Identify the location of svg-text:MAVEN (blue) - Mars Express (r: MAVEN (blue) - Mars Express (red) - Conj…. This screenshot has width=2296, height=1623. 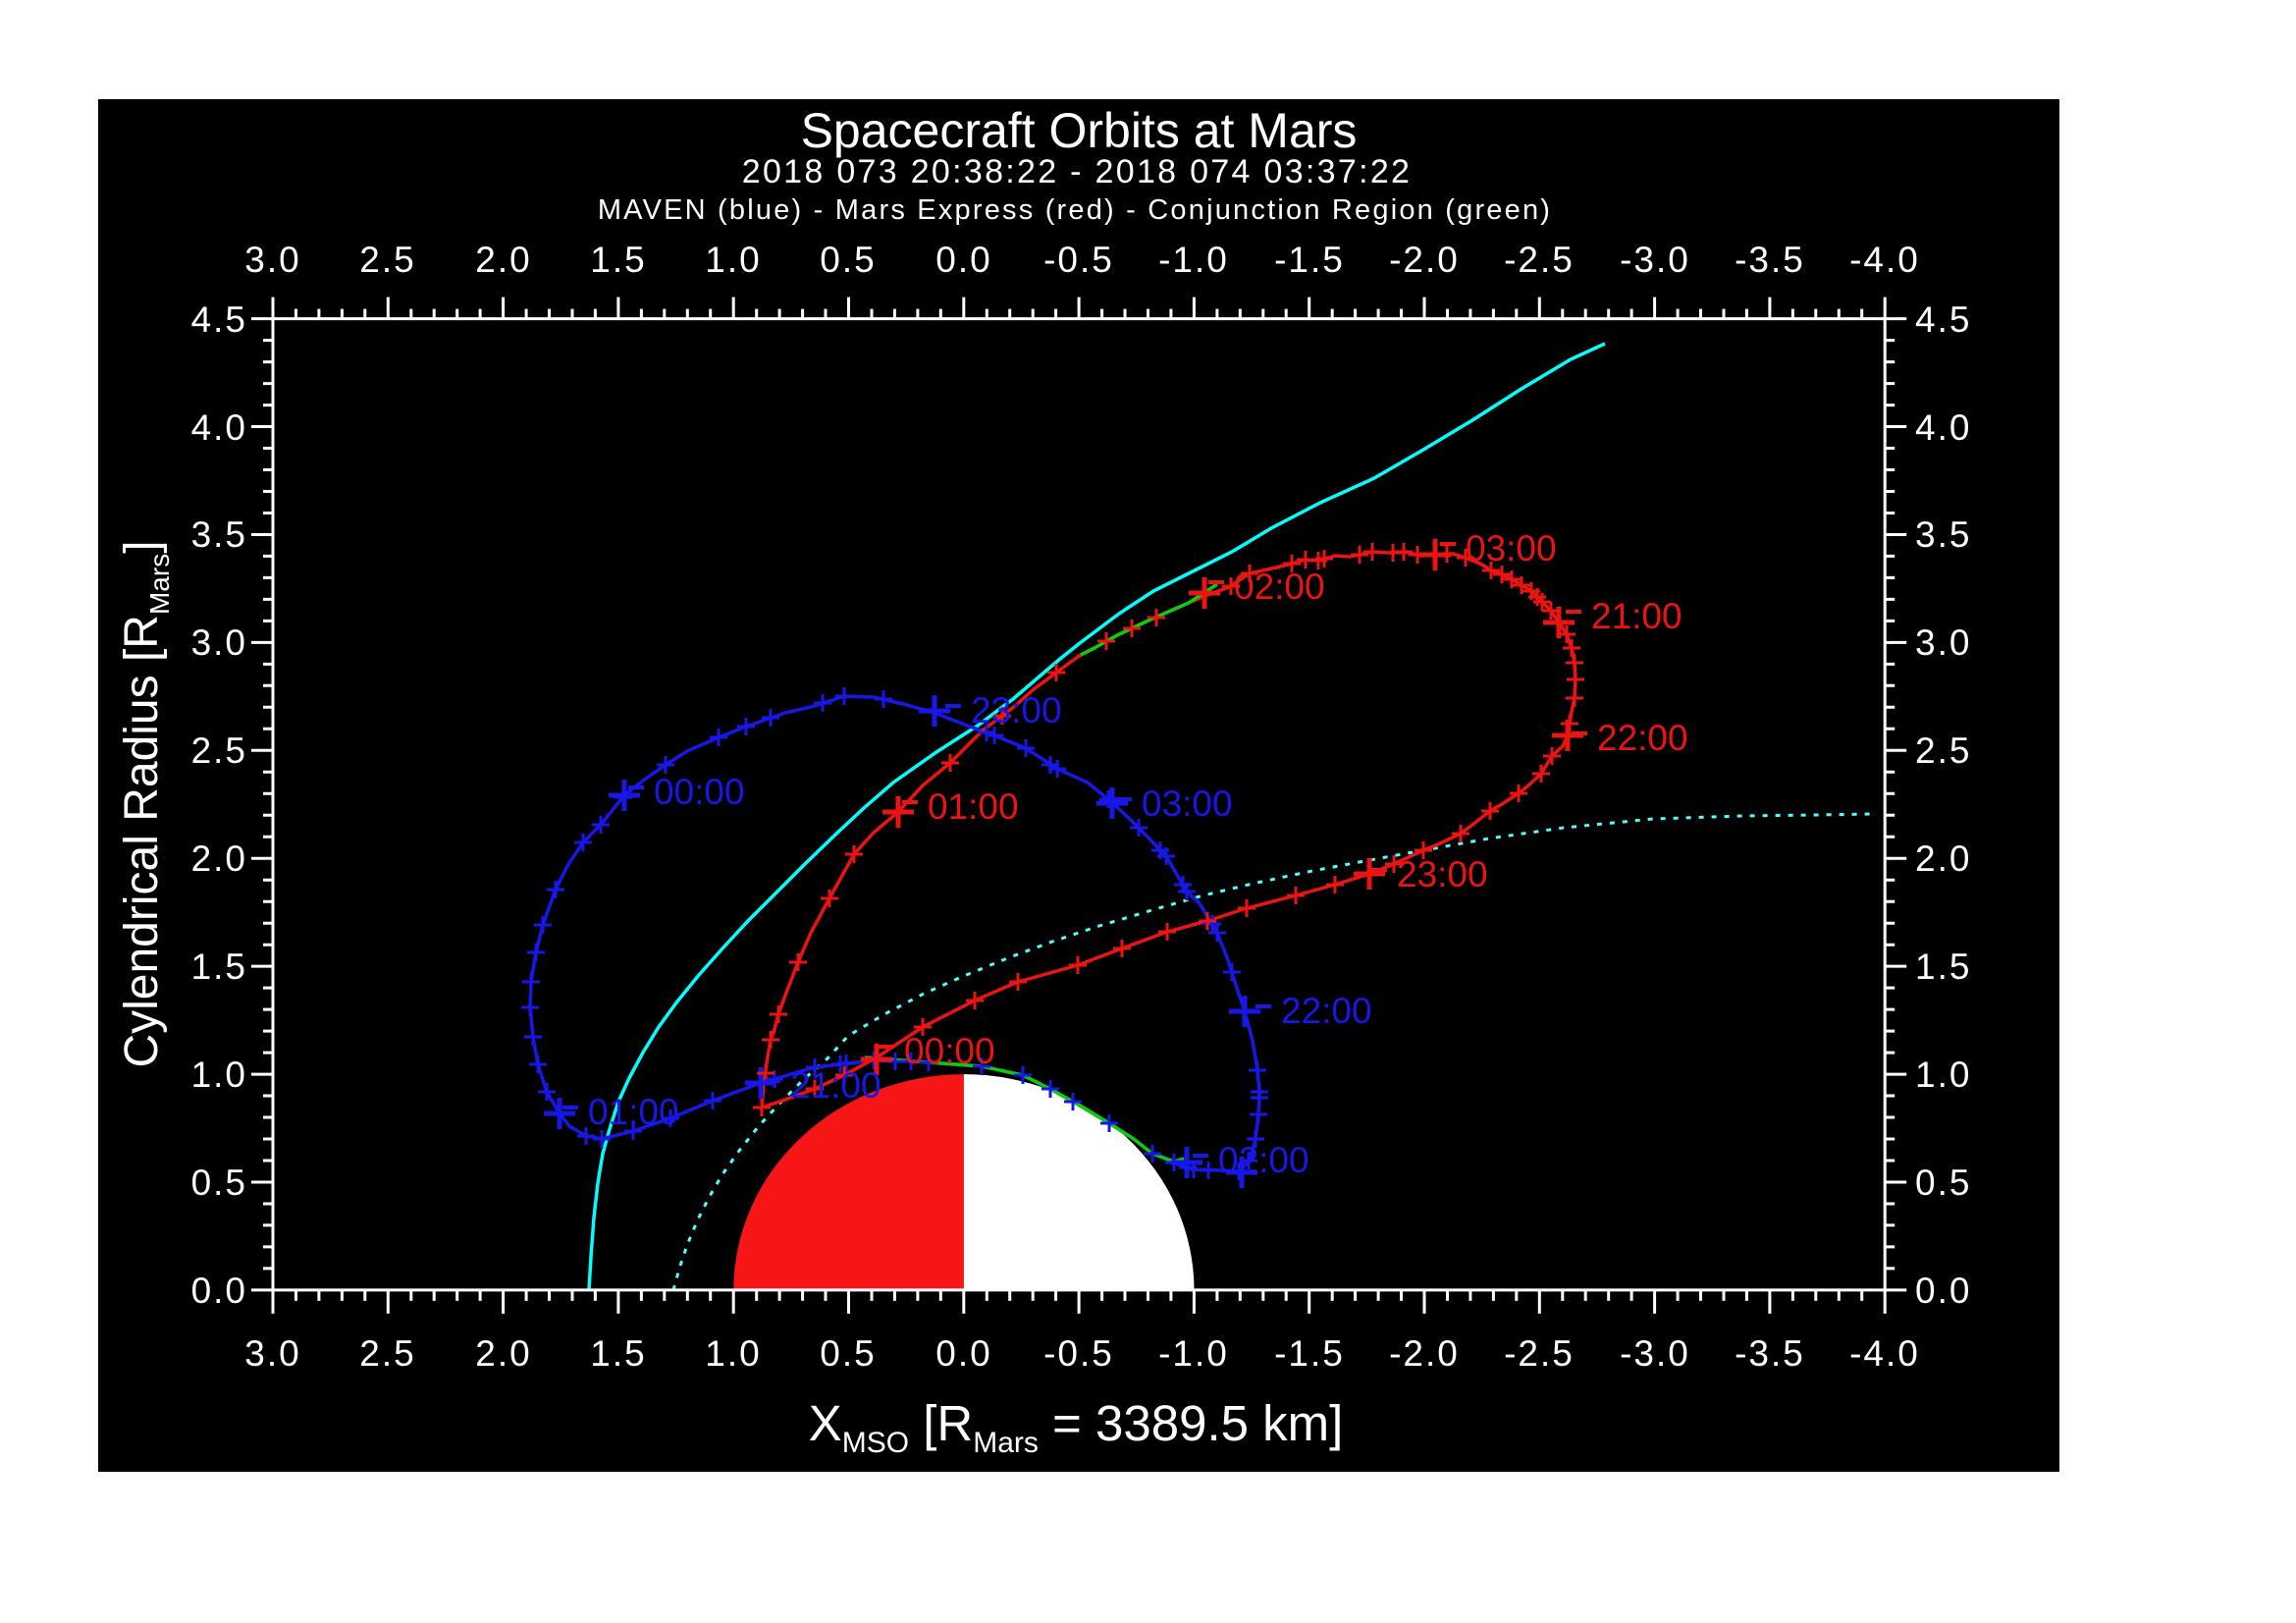
(1075, 210).